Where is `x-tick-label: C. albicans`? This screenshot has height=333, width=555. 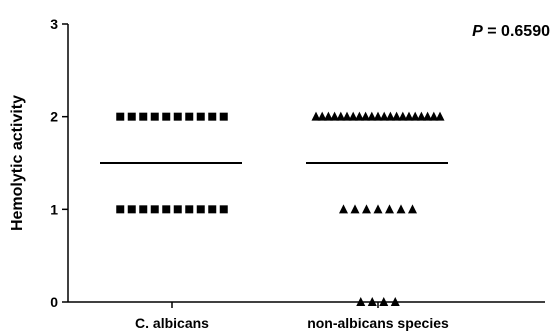 x-tick-label: C. albicans is located at coordinates (172, 323).